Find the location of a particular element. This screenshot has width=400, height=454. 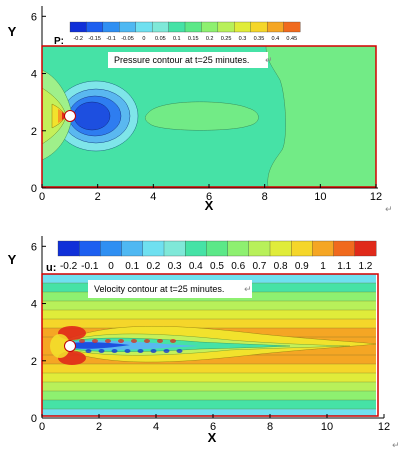

pressure-cylinder is located at coordinates (70, 116).